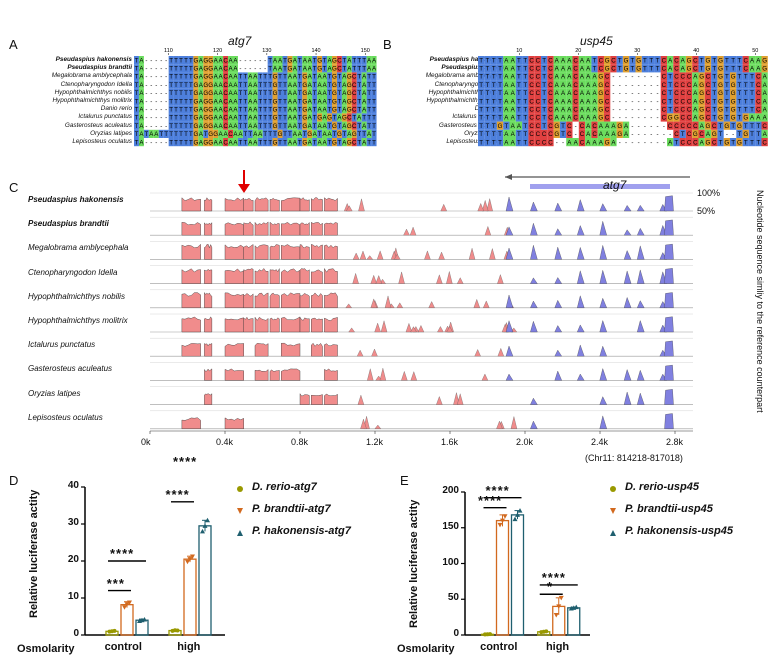 The image size is (781, 664). What do you see at coordinates (476, 141) in the screenshot?
I see `alignment-species-name: Lepisosteus oculatus` at bounding box center [476, 141].